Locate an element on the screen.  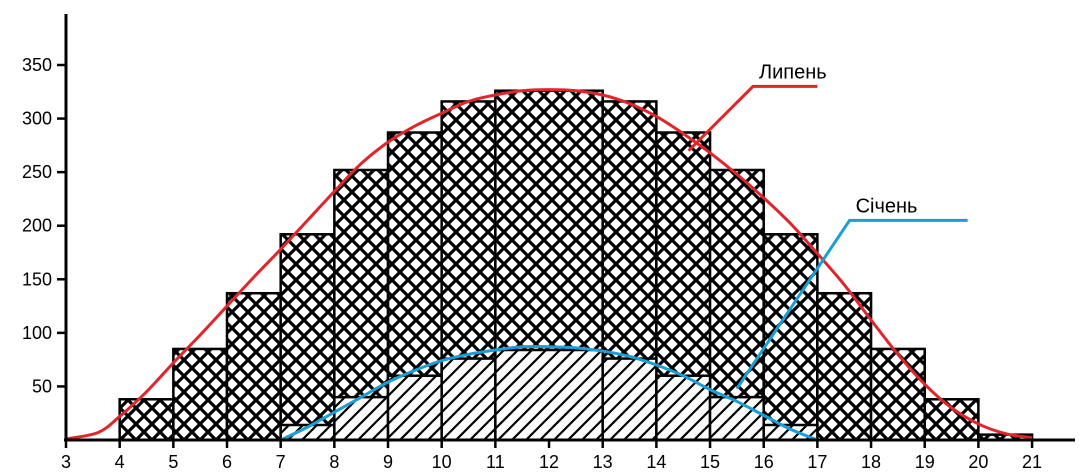
x-tick-label-3: 3 is located at coordinates (66, 462).